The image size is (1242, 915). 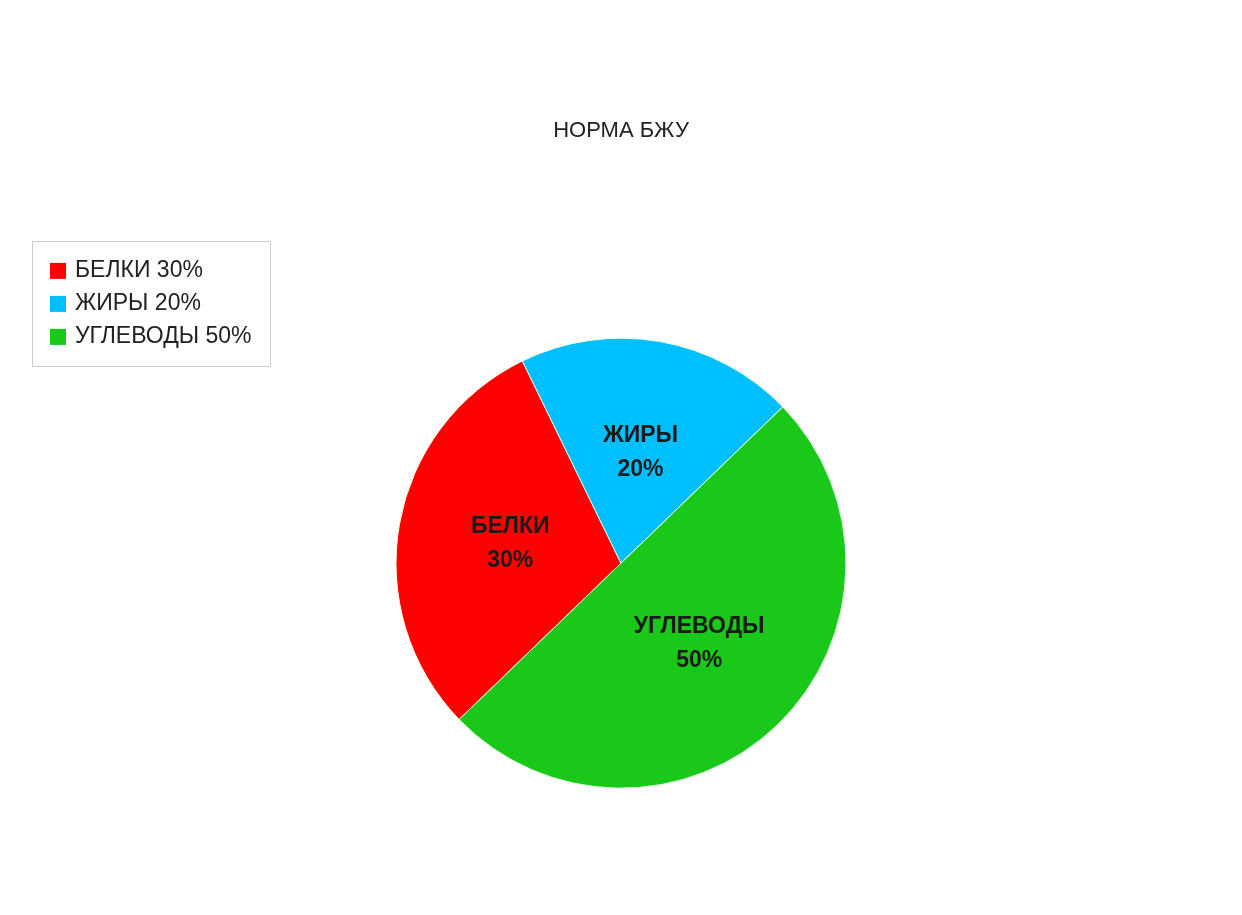 What do you see at coordinates (228, 335) in the screenshot?
I see `text: 50%` at bounding box center [228, 335].